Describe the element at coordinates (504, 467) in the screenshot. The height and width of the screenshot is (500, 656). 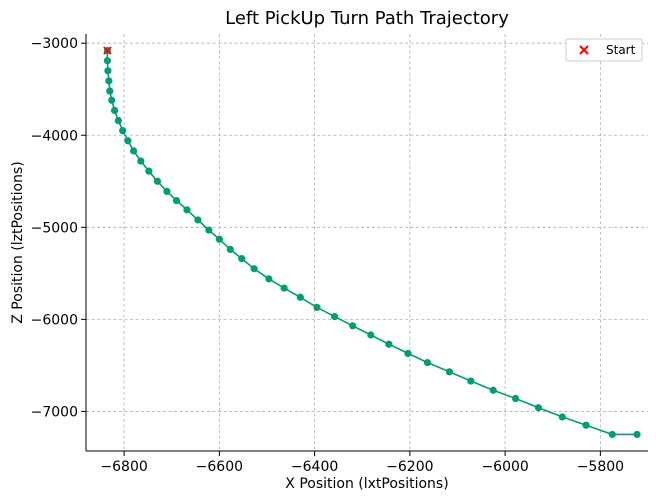
I see `x-tick-label: −6000` at that location.